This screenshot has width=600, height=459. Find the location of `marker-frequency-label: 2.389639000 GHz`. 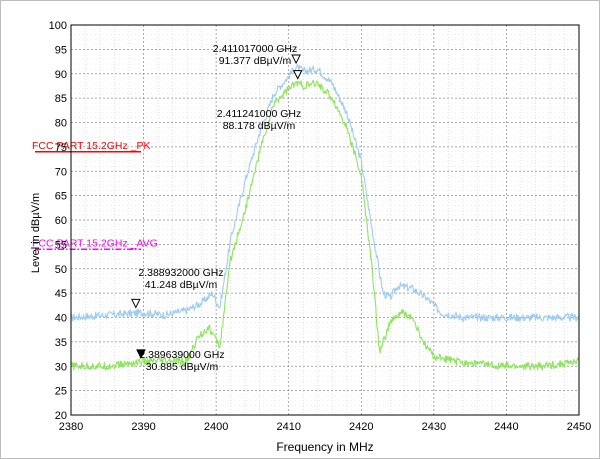

marker-frequency-label: 2.389639000 GHz is located at coordinates (181, 355).